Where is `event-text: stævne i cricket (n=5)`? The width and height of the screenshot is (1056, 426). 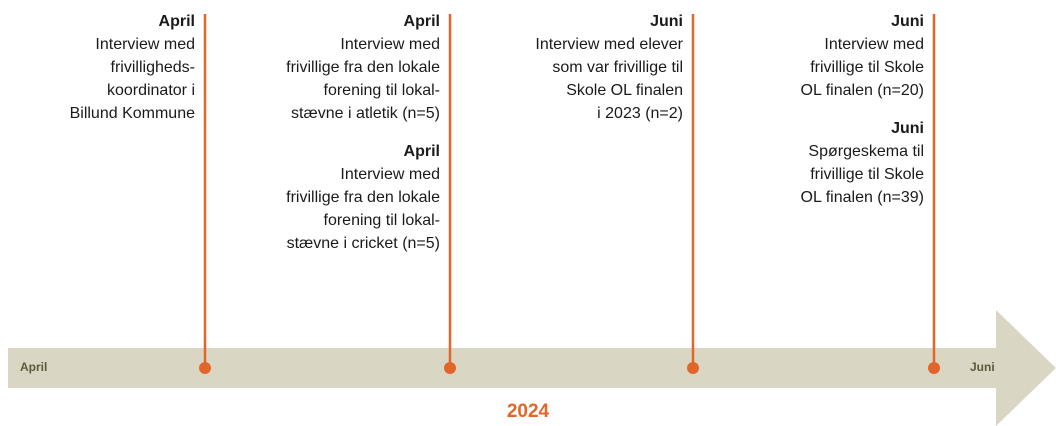 event-text: stævne i cricket (n=5) is located at coordinates (363, 243).